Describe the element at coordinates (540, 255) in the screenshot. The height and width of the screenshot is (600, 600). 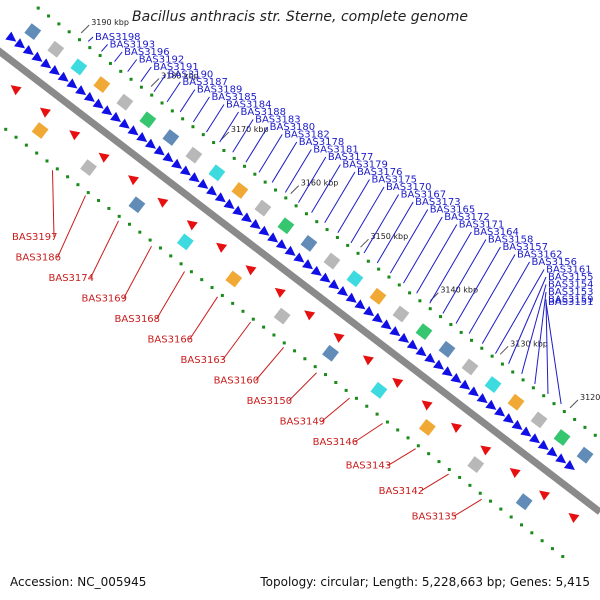
I see `forward-gene-label: BAS3162` at that location.